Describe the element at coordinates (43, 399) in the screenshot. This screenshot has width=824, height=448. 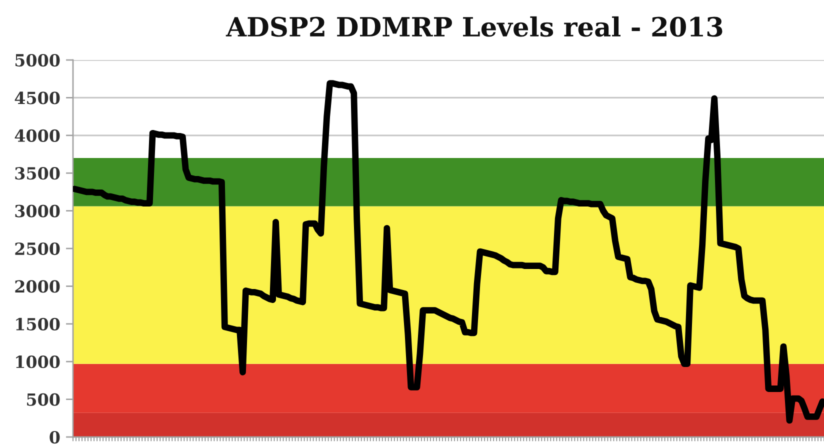
I see `y-tick-label: 500` at that location.